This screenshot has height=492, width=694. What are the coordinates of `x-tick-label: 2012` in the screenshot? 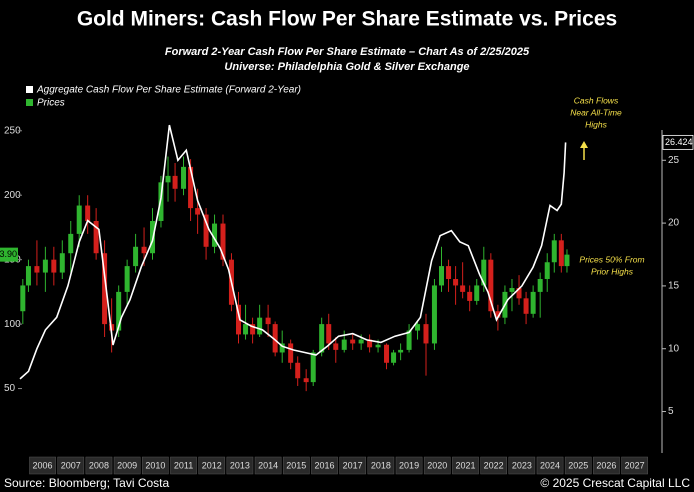 It's located at (212, 465).